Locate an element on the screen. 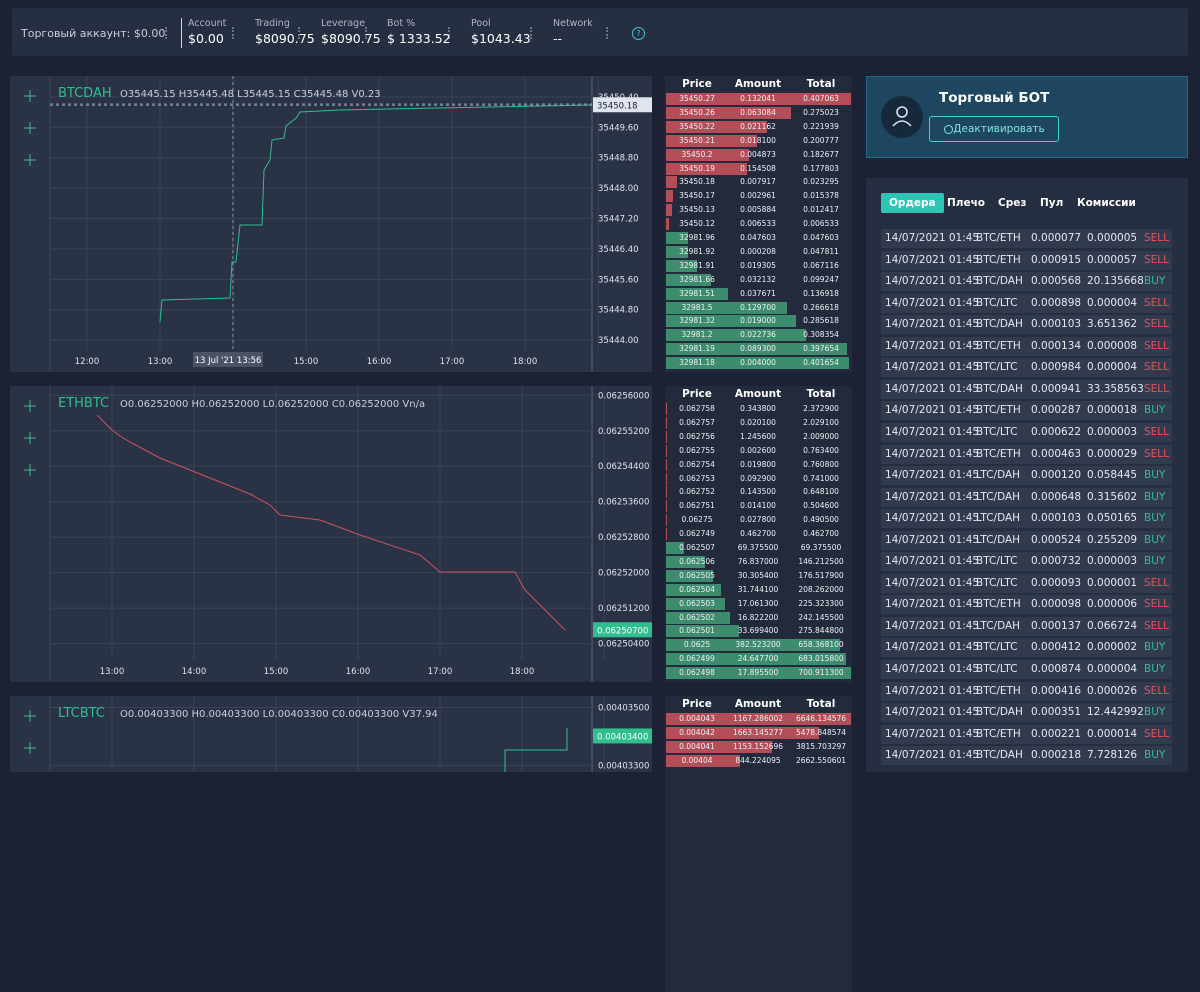  book-cell: 32981.91 is located at coordinates (697, 265).